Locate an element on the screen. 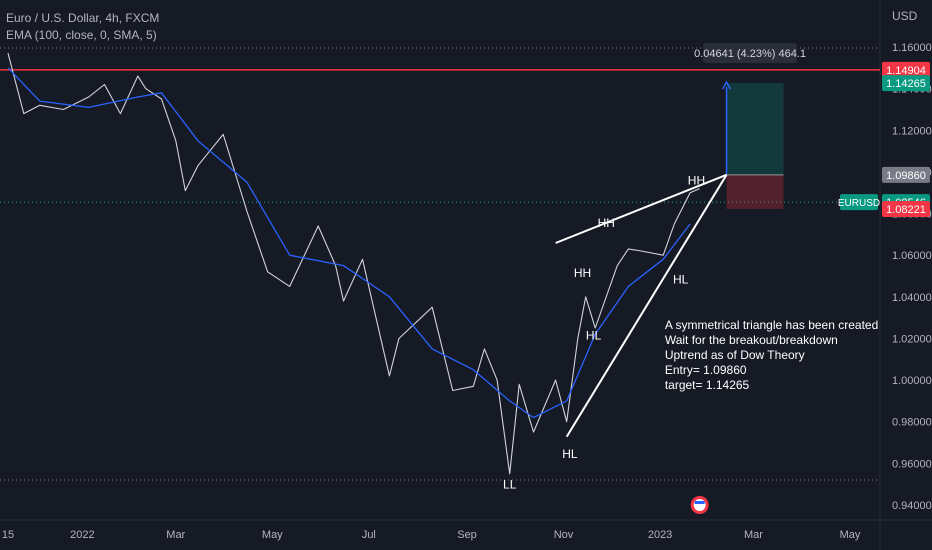 The image size is (932, 550). position-loss-zone is located at coordinates (755, 191).